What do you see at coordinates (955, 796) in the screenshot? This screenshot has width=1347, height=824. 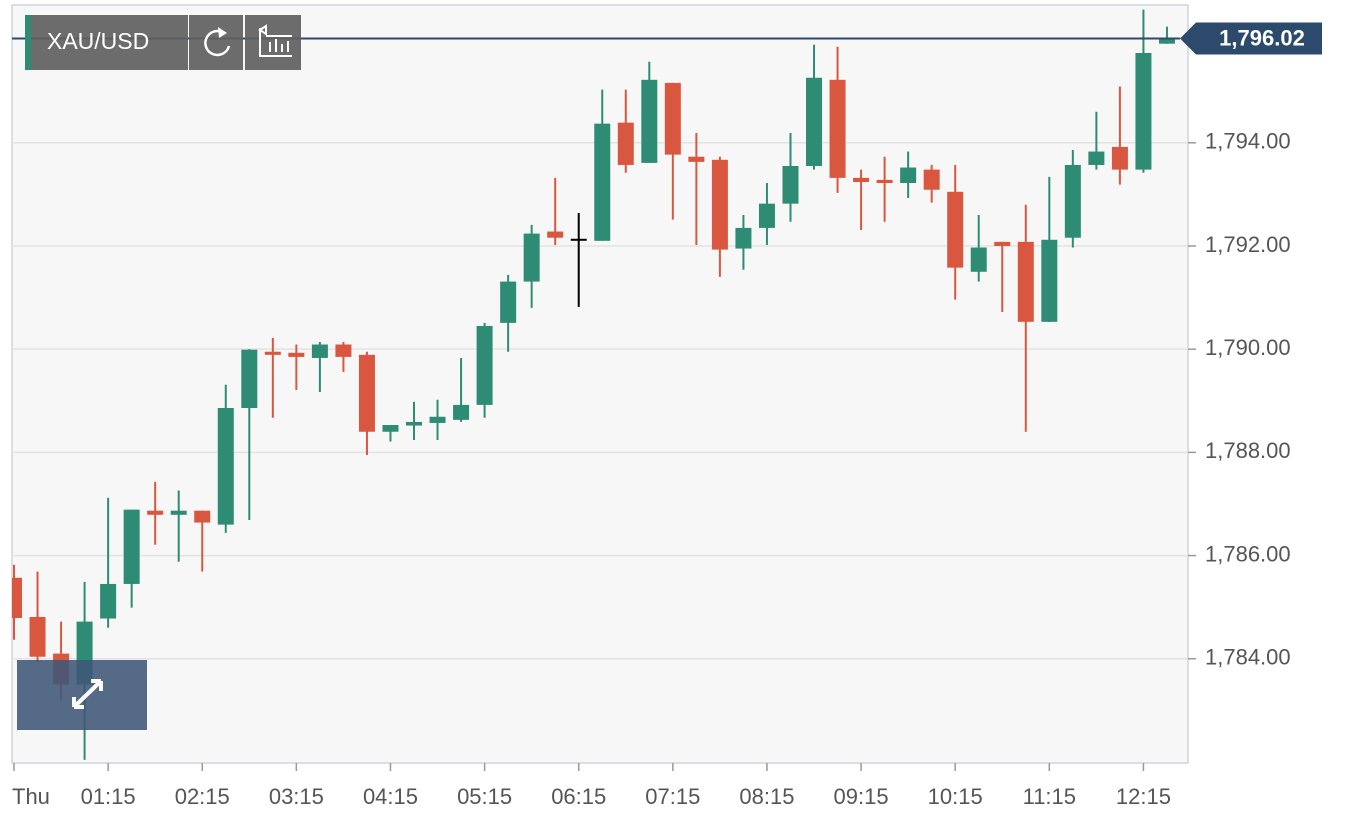 I see `x-tick-label: 10:15` at bounding box center [955, 796].